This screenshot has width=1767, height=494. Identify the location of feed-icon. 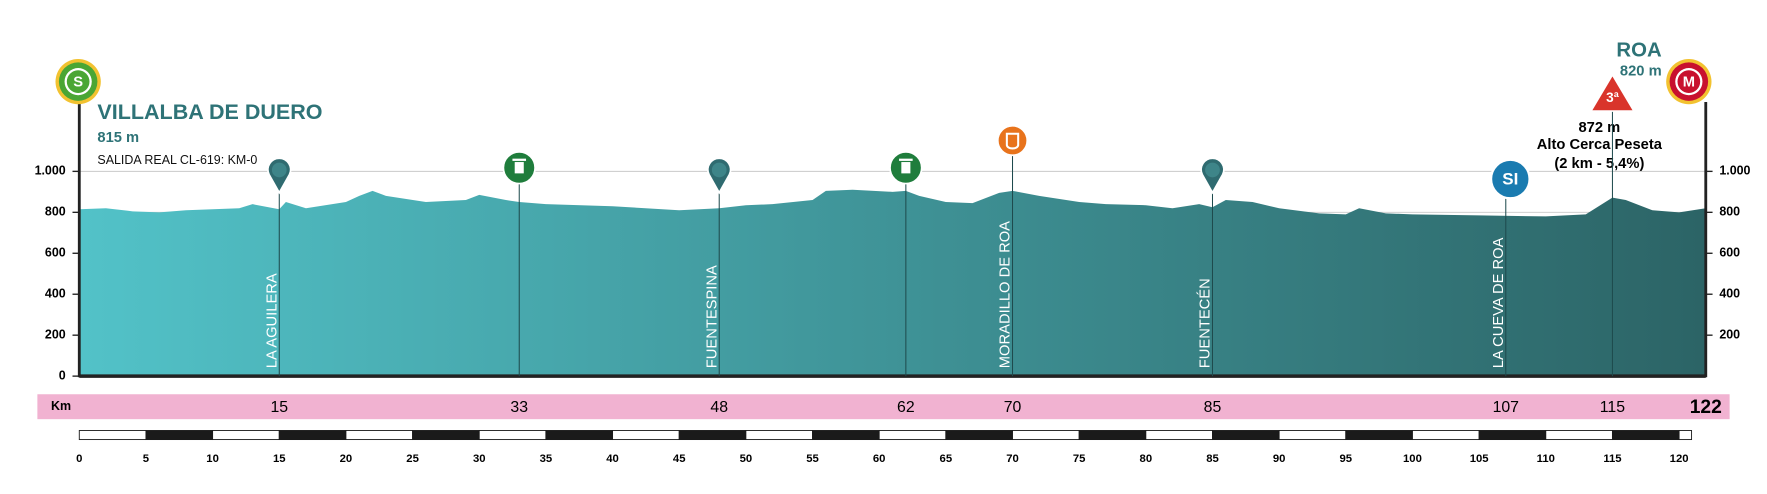
(1012, 140).